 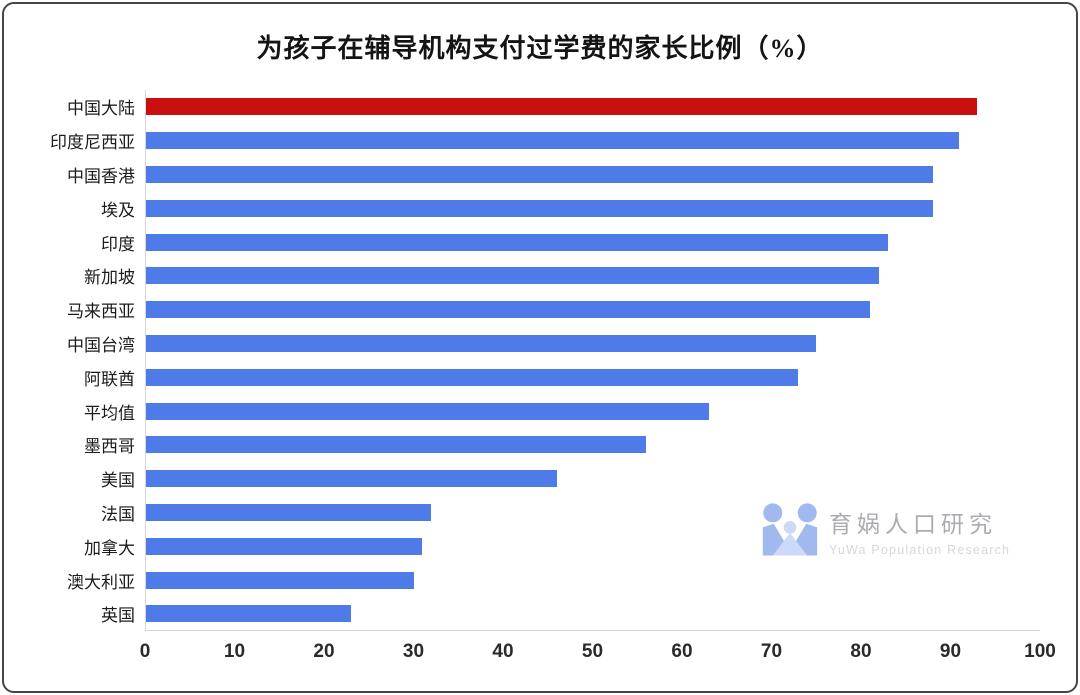 I want to click on watermark-brand: 育娲人口研究, so click(x=913, y=524).